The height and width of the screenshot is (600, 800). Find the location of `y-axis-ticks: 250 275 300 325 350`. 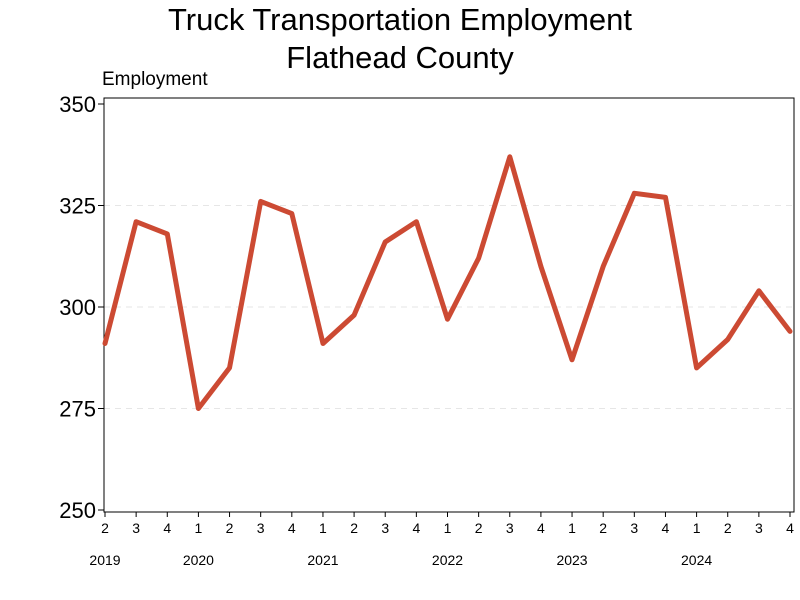

y-axis-ticks: 250 275 300 325 350 is located at coordinates (81, 307).